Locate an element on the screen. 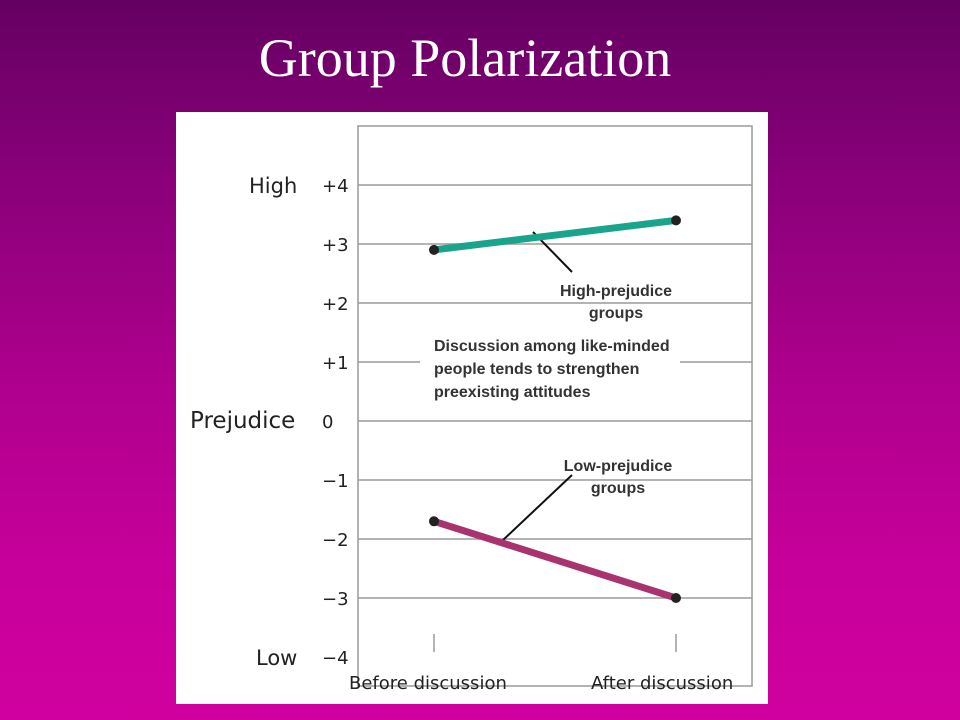  y-tick-label: −3 is located at coordinates (335, 599).